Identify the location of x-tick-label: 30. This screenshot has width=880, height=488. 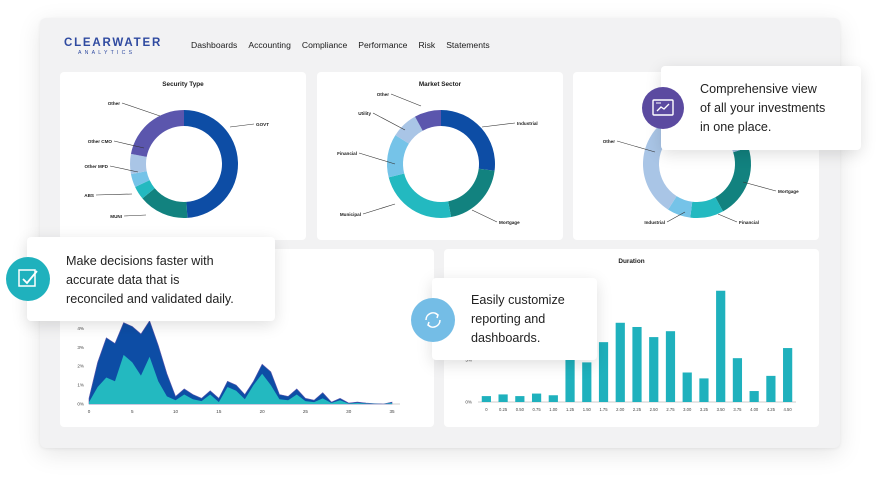
(349, 411).